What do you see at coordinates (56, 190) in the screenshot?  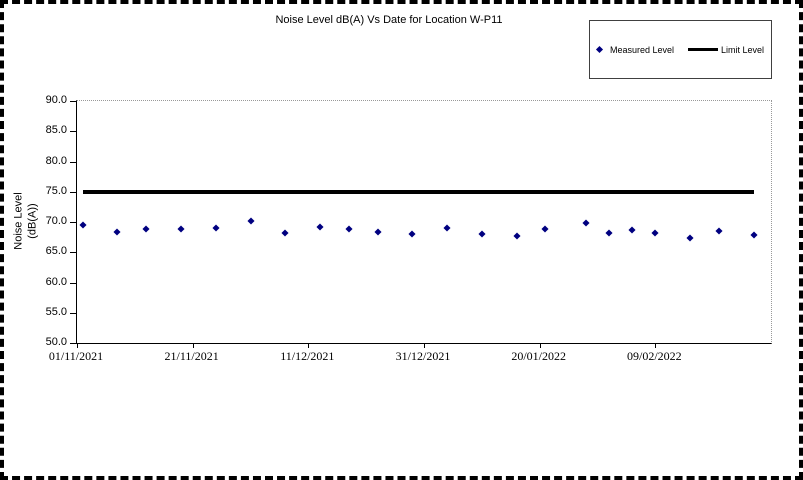 I see `y-tick-label: 75.0` at bounding box center [56, 190].